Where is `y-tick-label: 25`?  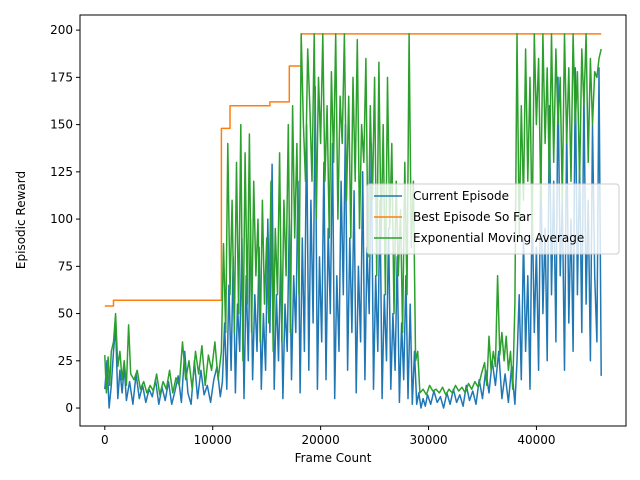 y-tick-label: 25 is located at coordinates (65, 361).